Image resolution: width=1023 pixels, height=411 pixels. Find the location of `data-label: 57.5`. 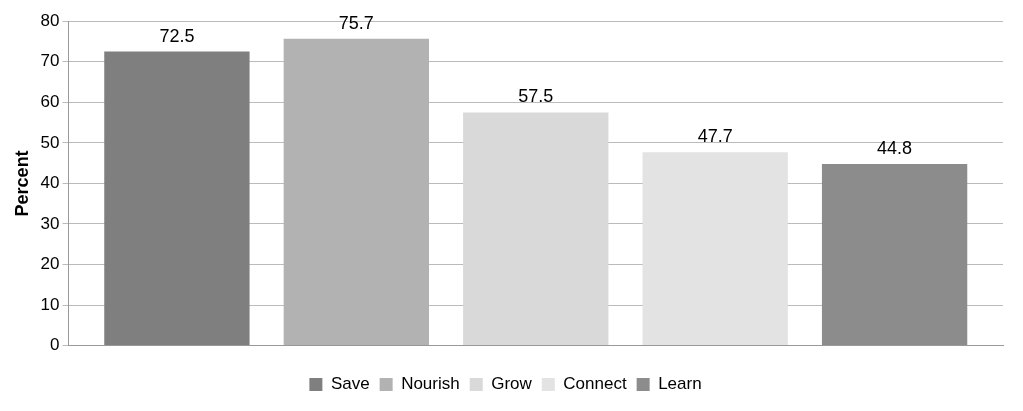

data-label: 57.5 is located at coordinates (536, 96).